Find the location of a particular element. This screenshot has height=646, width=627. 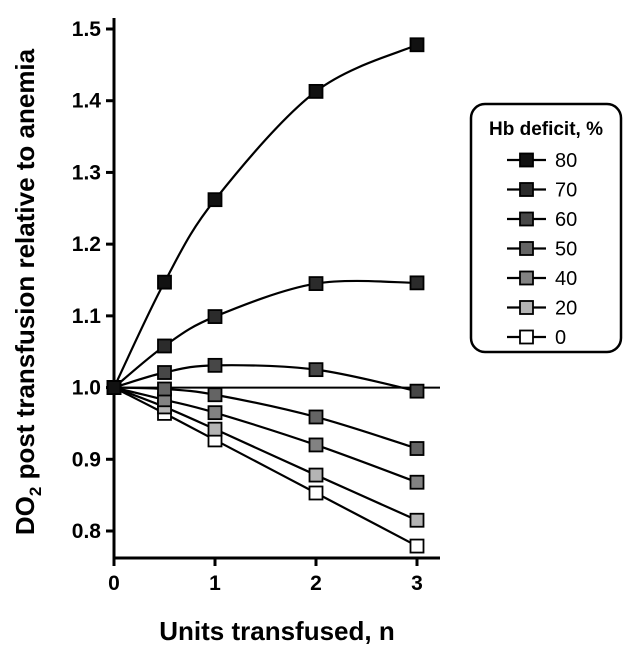

legend-label: 70 is located at coordinates (566, 191).